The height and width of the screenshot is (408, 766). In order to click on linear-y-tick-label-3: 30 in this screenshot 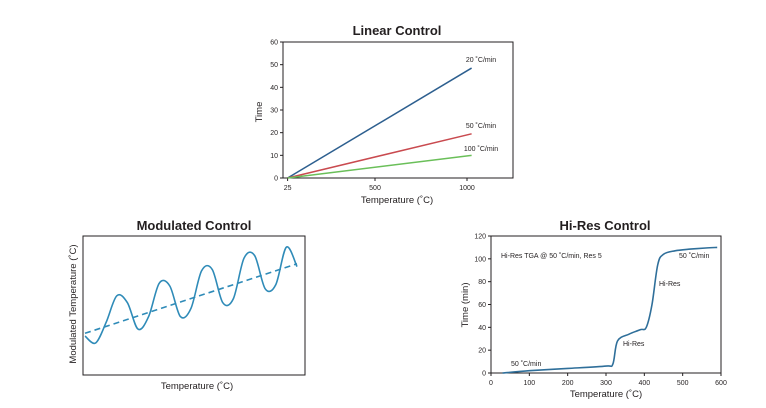, I will do `click(274, 111)`.